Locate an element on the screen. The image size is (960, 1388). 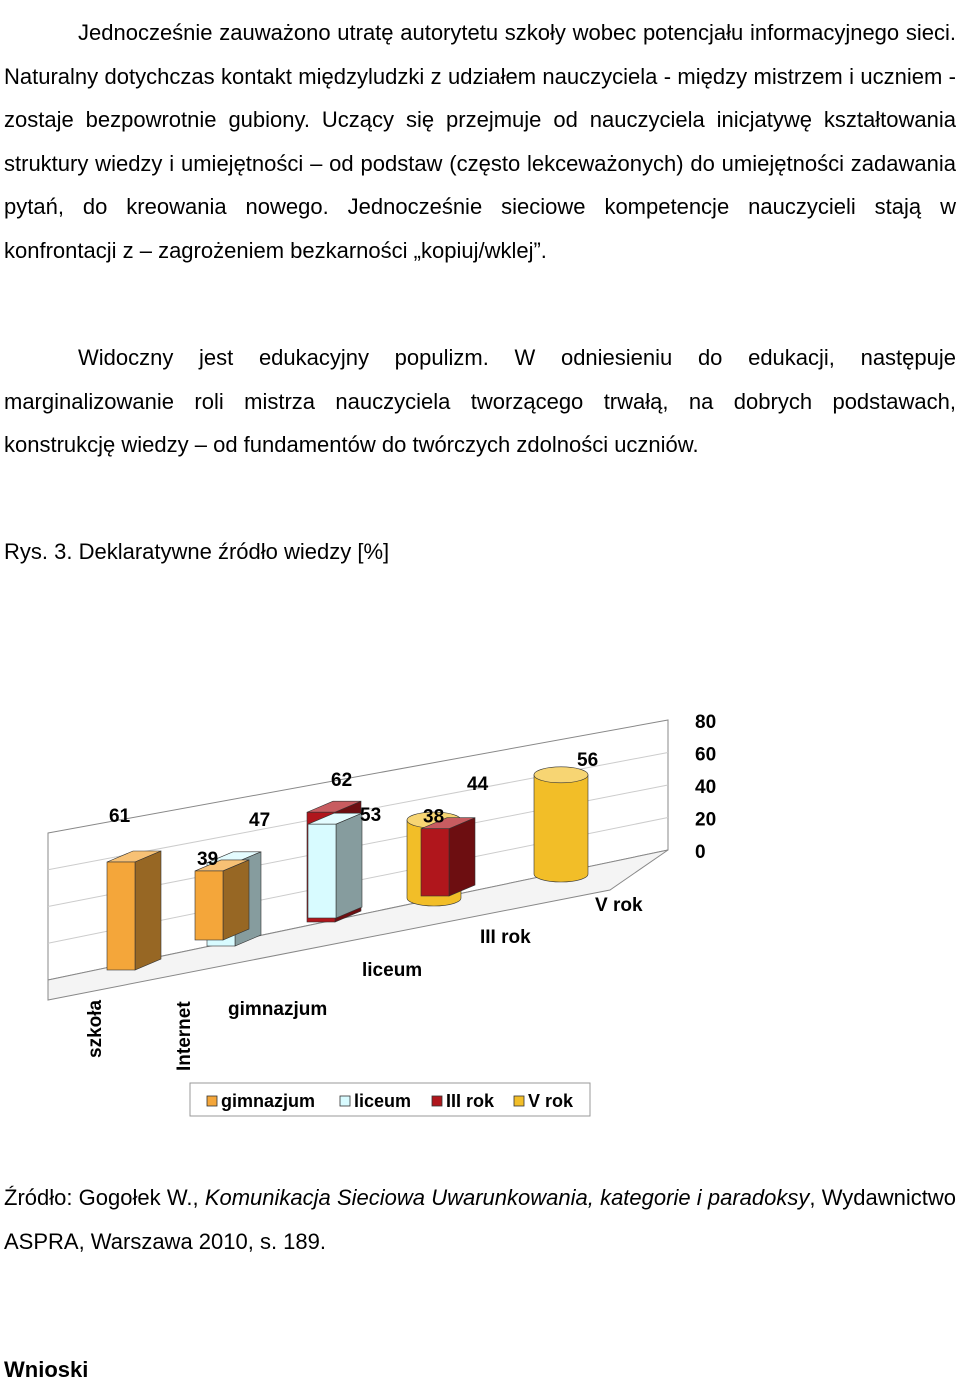
y-tick-label: 40 is located at coordinates (705, 787).